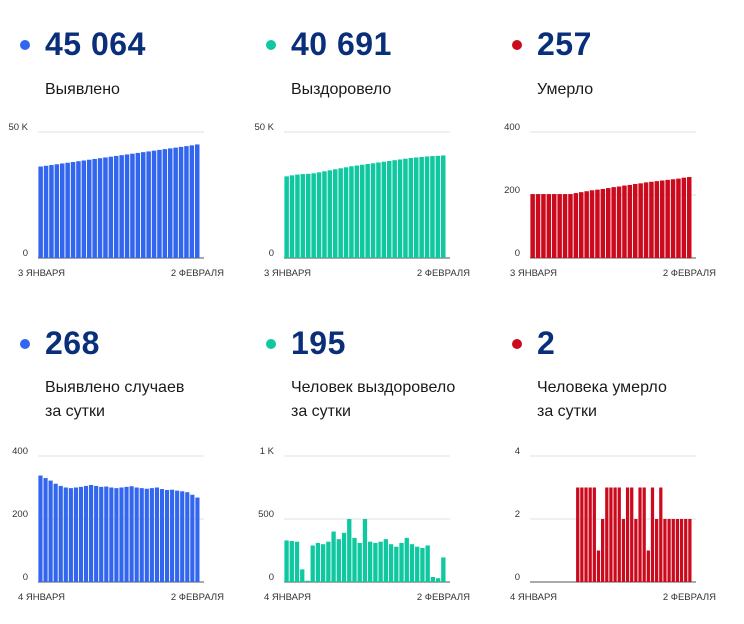 This screenshot has width=744, height=624. I want to click on total-recovered-number: 40 691, so click(341, 44).